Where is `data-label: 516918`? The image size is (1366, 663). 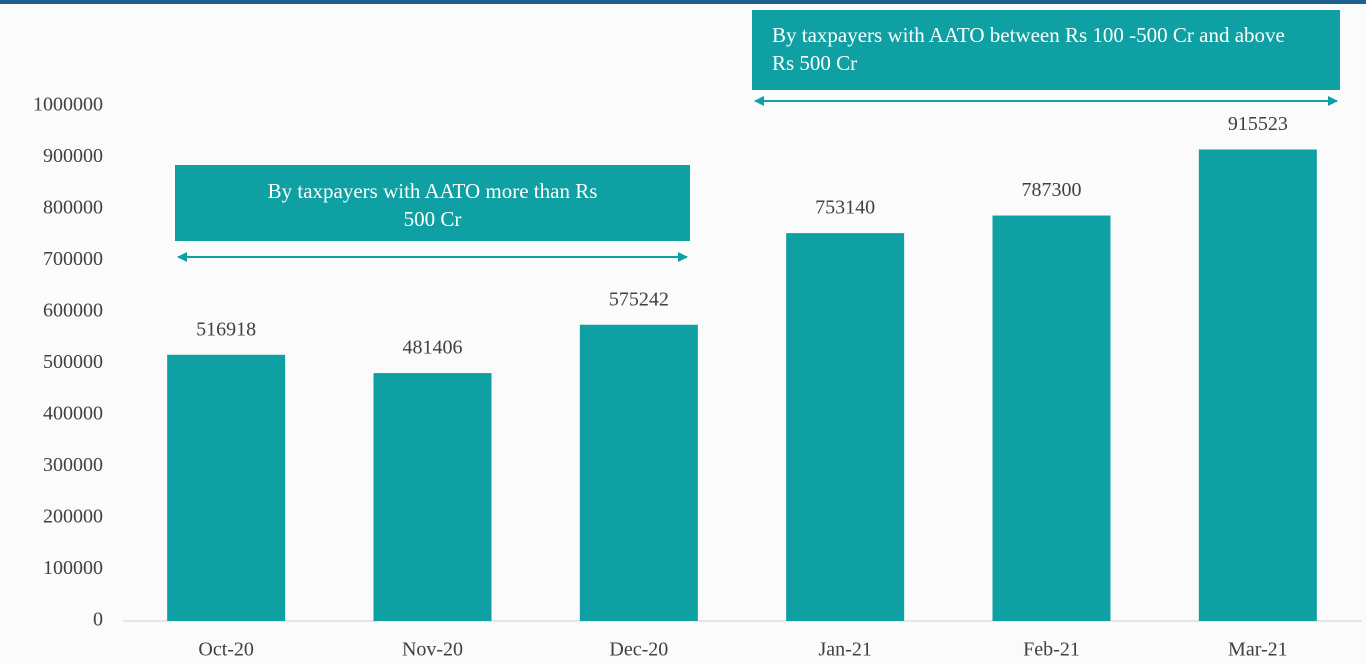 data-label: 516918 is located at coordinates (226, 329).